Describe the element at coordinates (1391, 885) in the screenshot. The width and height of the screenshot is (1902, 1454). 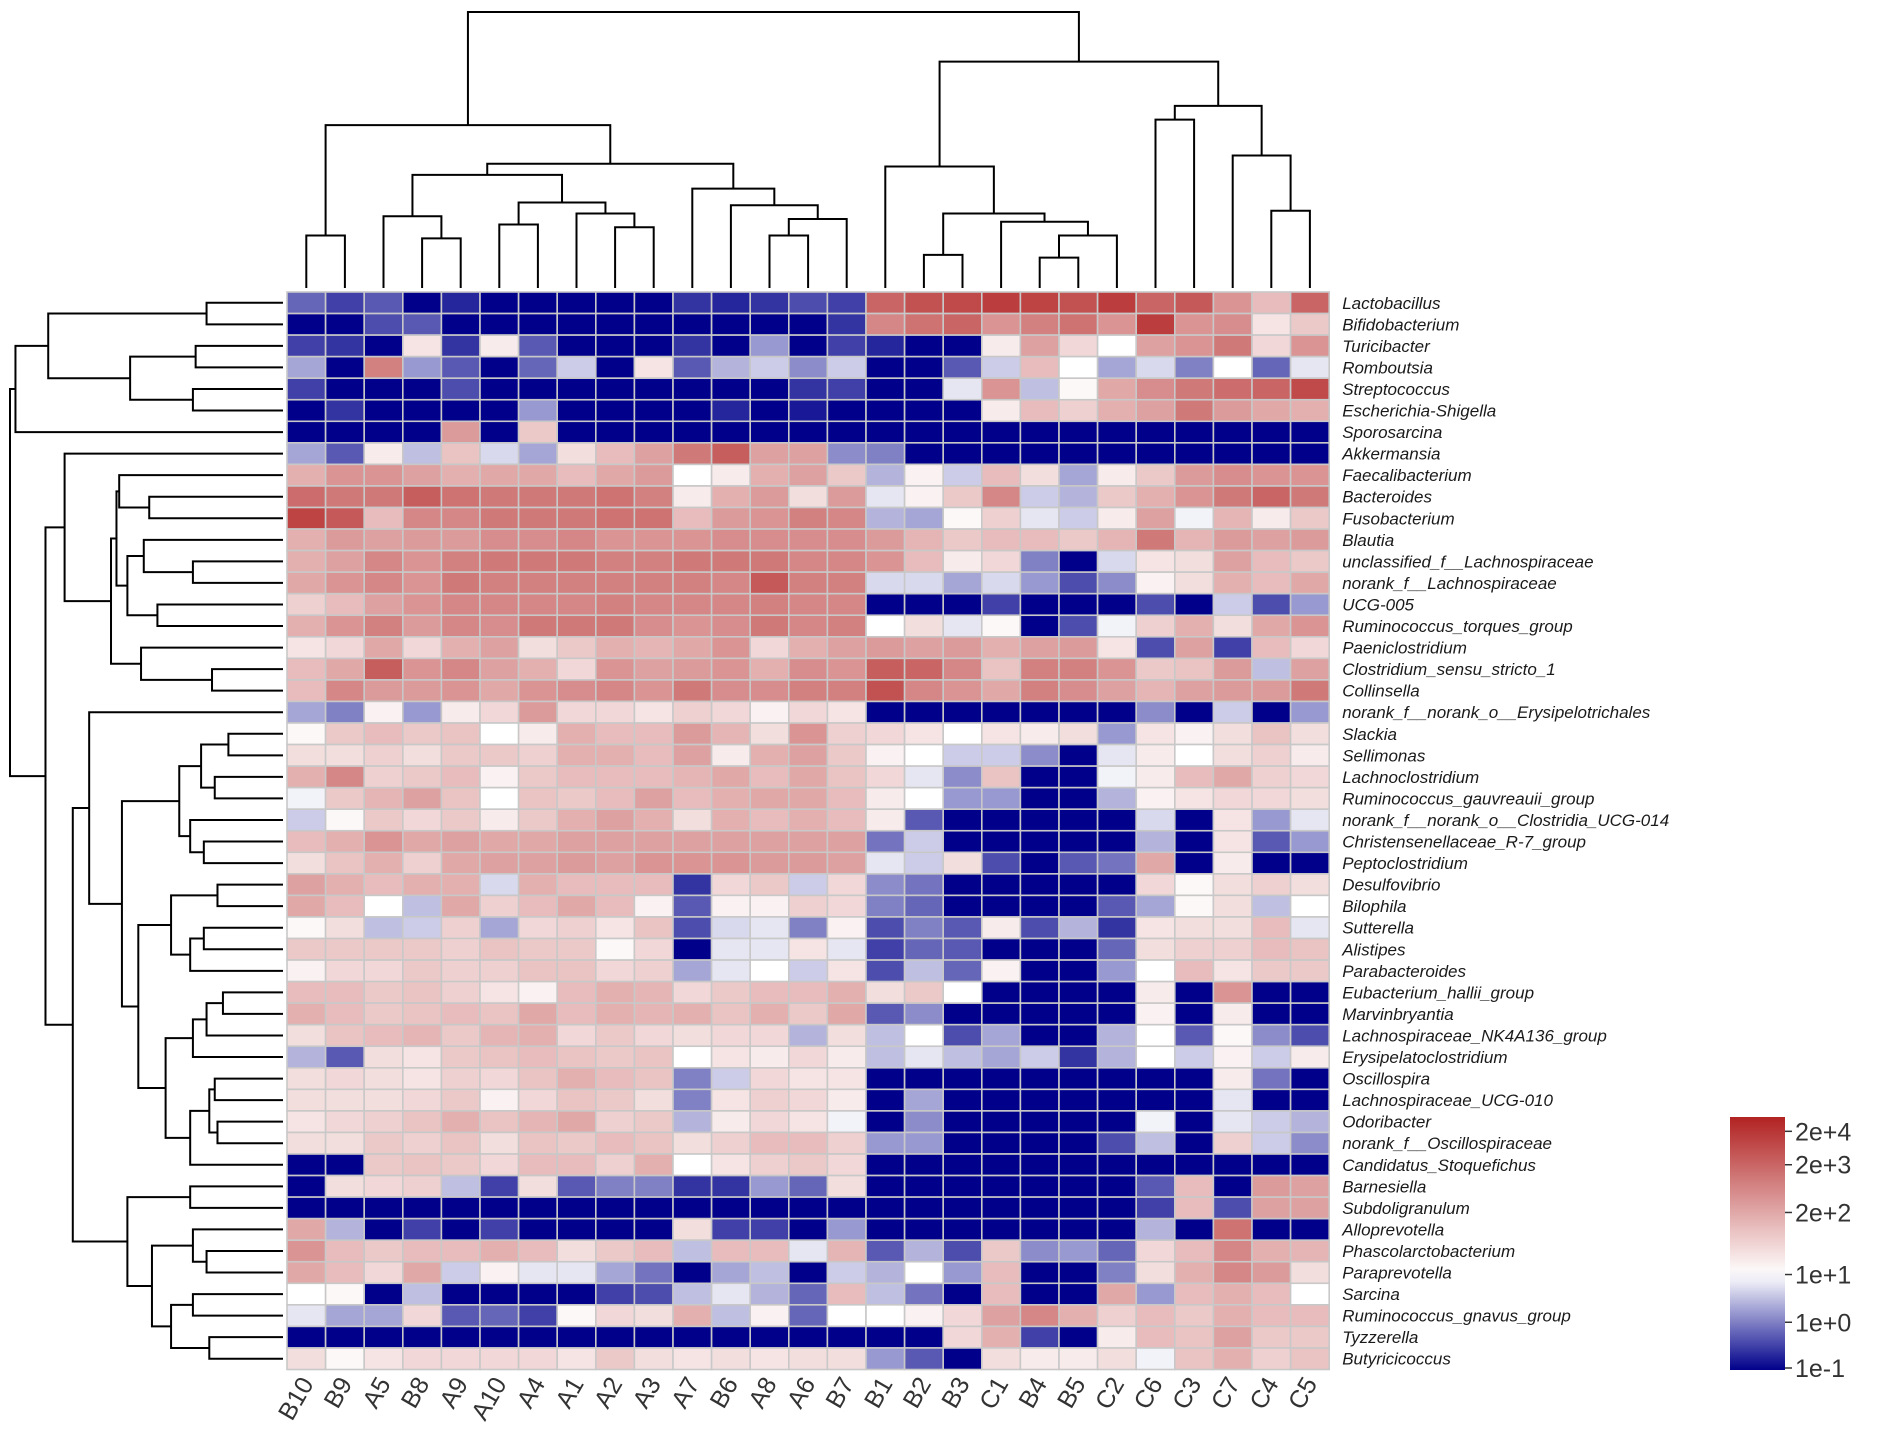
I see `row-label: Desulfovibrio` at that location.